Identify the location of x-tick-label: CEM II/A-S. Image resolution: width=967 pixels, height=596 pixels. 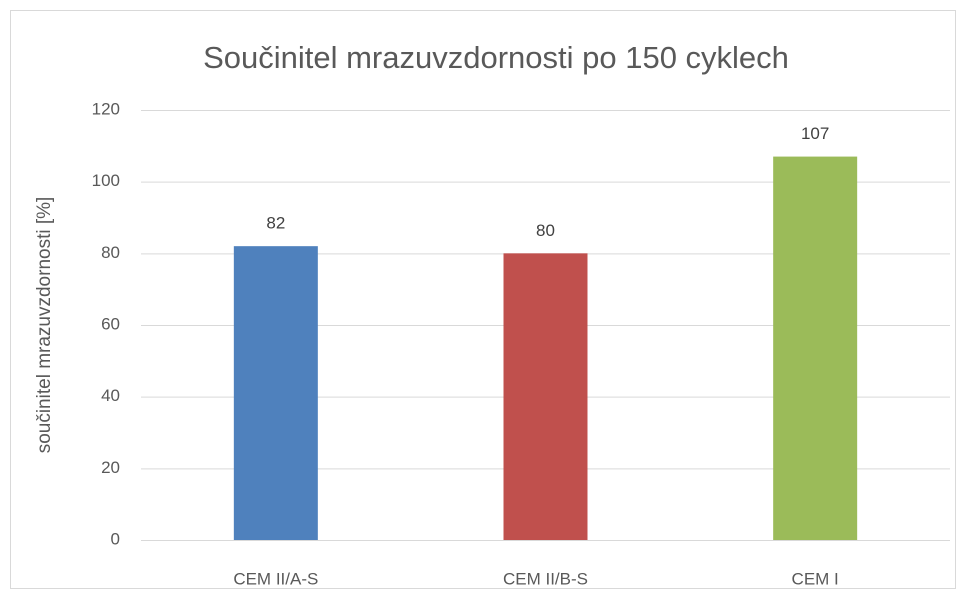
(275, 578).